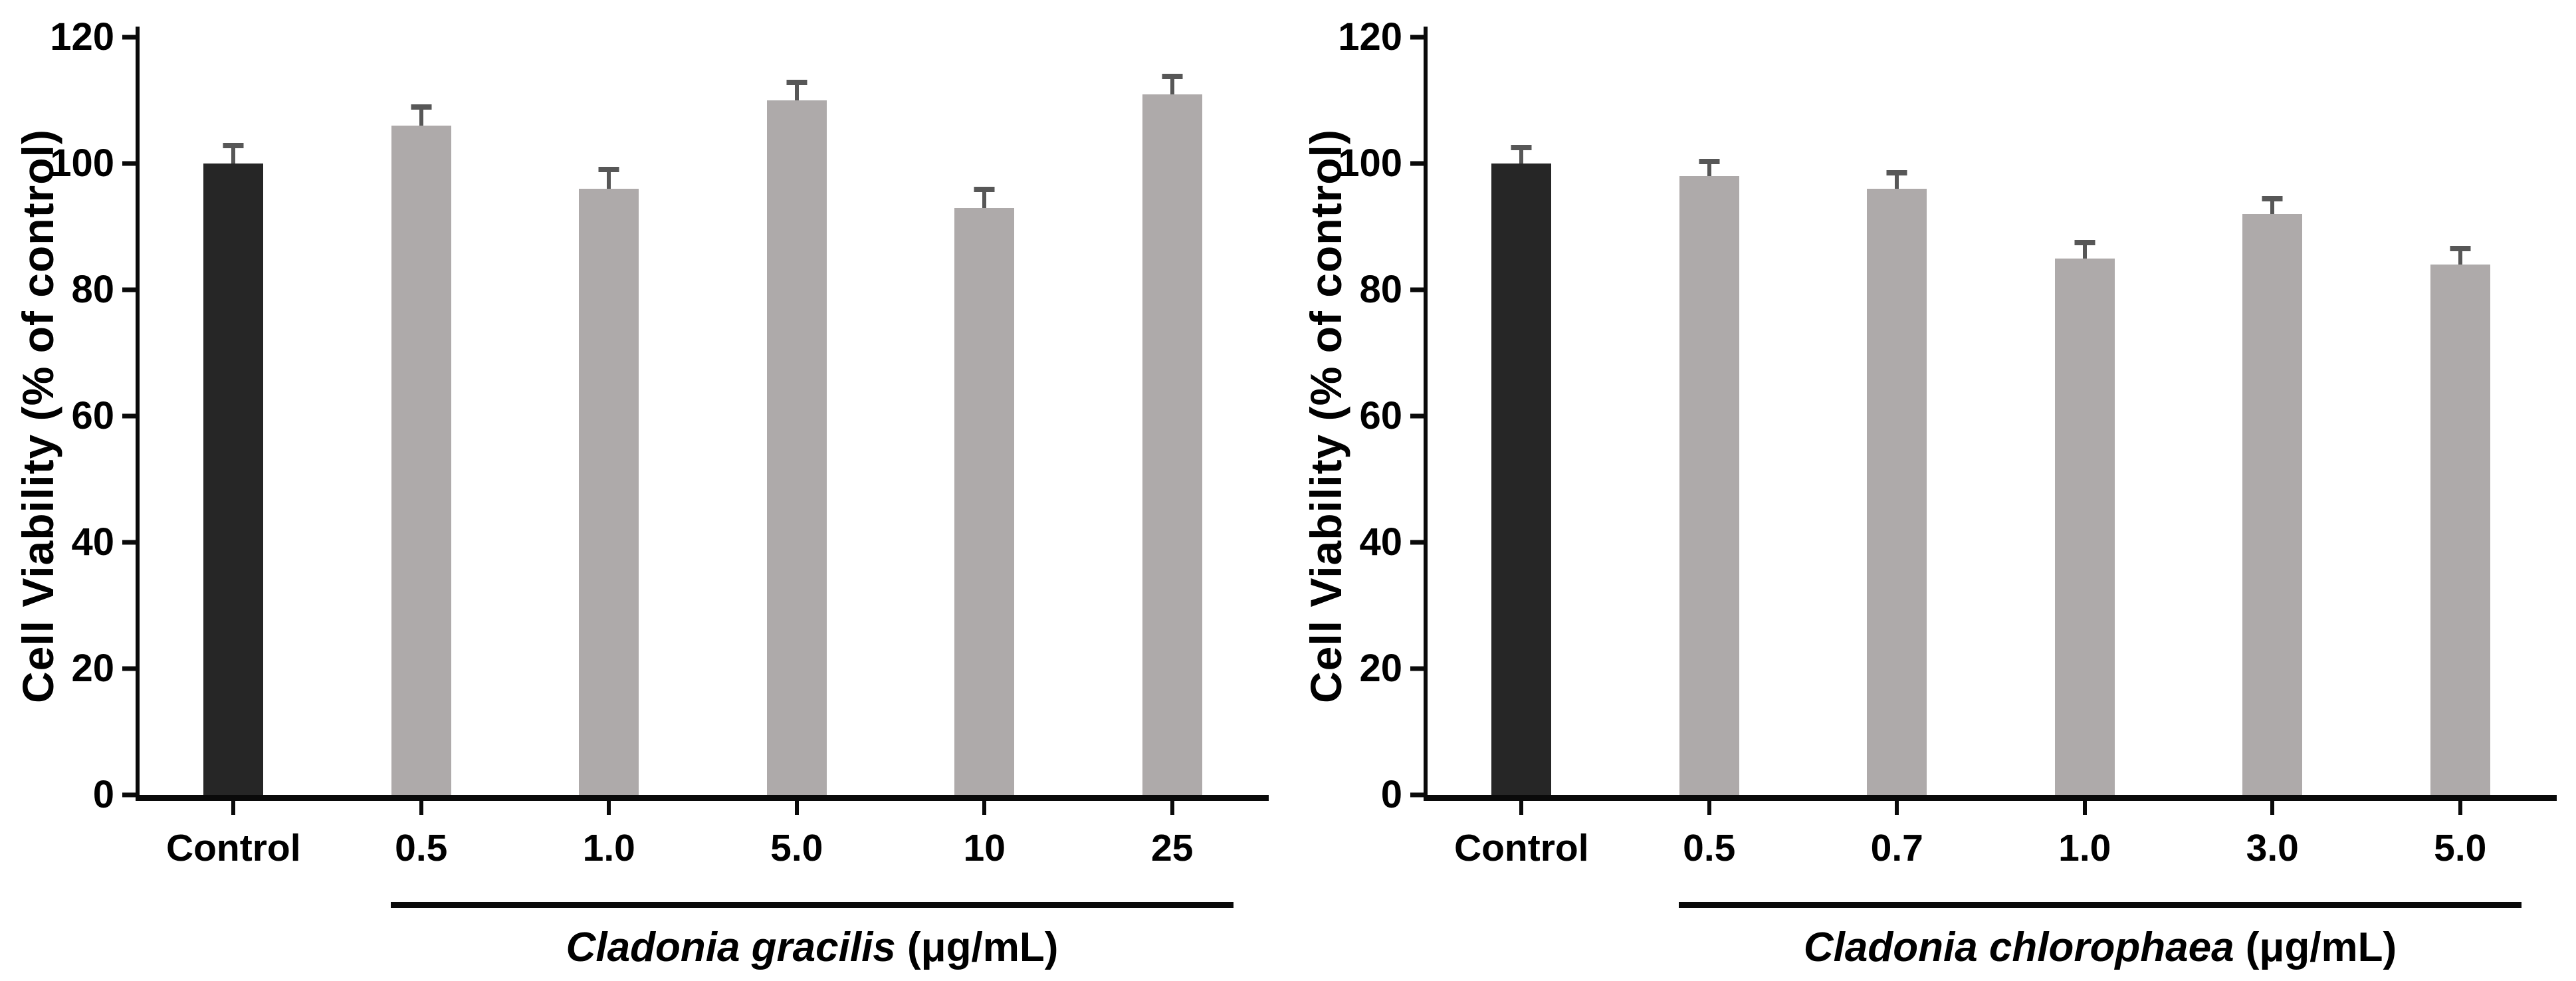 This screenshot has height=981, width=2576. I want to click on bar-0.7, so click(1897, 492).